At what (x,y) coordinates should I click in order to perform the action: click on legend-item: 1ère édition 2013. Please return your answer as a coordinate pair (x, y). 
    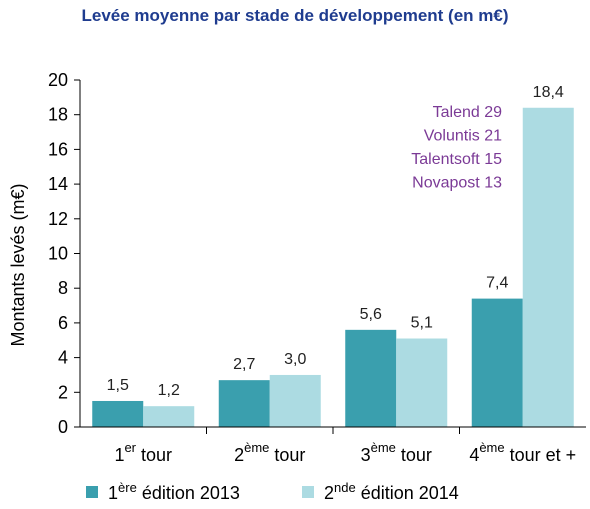
    Looking at the image, I should click on (163, 492).